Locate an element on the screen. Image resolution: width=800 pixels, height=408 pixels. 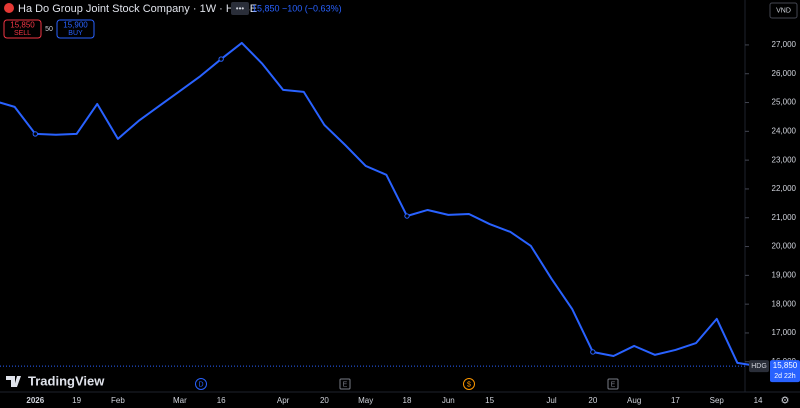
sell-button is located at coordinates (22, 29).